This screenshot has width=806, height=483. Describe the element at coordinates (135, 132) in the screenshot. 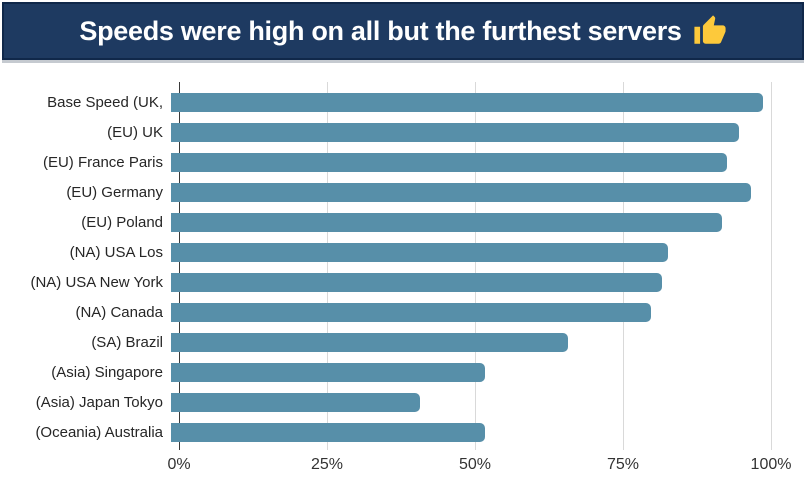

I see `category-label: (EU) UK` at that location.